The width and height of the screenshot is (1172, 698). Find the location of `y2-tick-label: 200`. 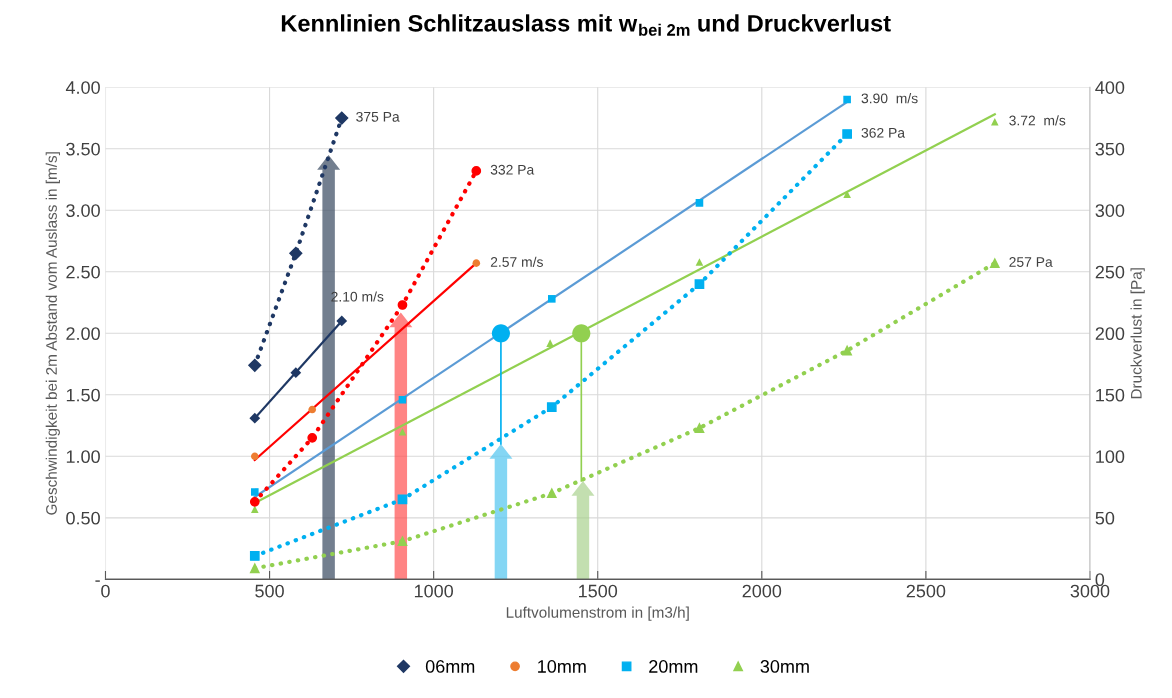

y2-tick-label: 200 is located at coordinates (1110, 334).